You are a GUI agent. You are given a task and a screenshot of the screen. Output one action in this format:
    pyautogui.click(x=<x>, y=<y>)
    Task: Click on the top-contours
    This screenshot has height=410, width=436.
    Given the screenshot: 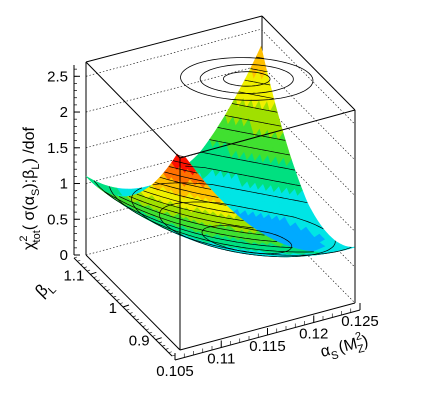 What is the action you would take?
    pyautogui.click(x=247, y=79)
    